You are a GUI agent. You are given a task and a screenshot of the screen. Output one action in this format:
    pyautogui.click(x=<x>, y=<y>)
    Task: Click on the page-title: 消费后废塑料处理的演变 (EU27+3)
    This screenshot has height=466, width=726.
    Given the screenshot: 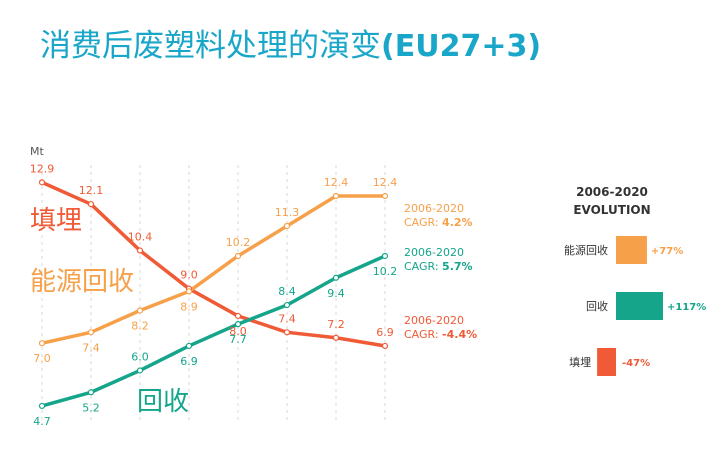 What is the action you would take?
    pyautogui.click(x=290, y=44)
    